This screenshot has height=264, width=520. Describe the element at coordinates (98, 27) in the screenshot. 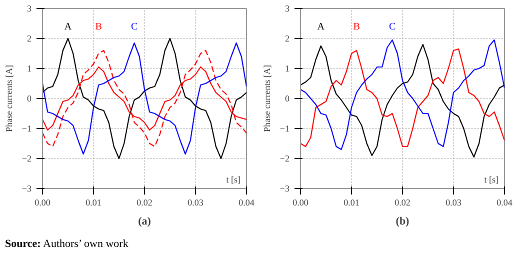

I see `text: B` at that location.